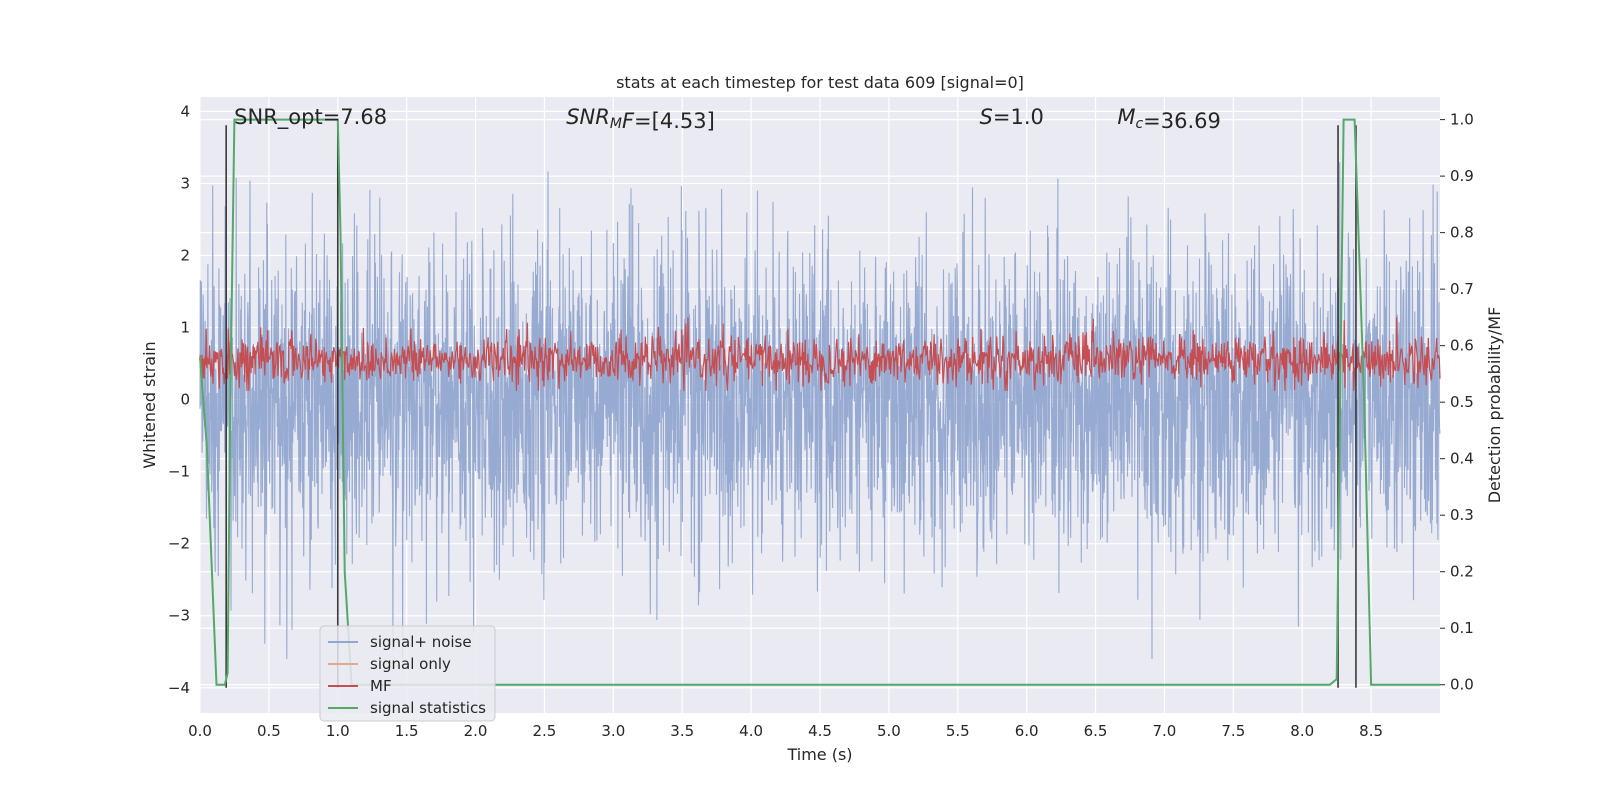 Image resolution: width=1600 pixels, height=800 pixels. What do you see at coordinates (185, 328) in the screenshot?
I see `y-left-tick-label: 1` at bounding box center [185, 328].